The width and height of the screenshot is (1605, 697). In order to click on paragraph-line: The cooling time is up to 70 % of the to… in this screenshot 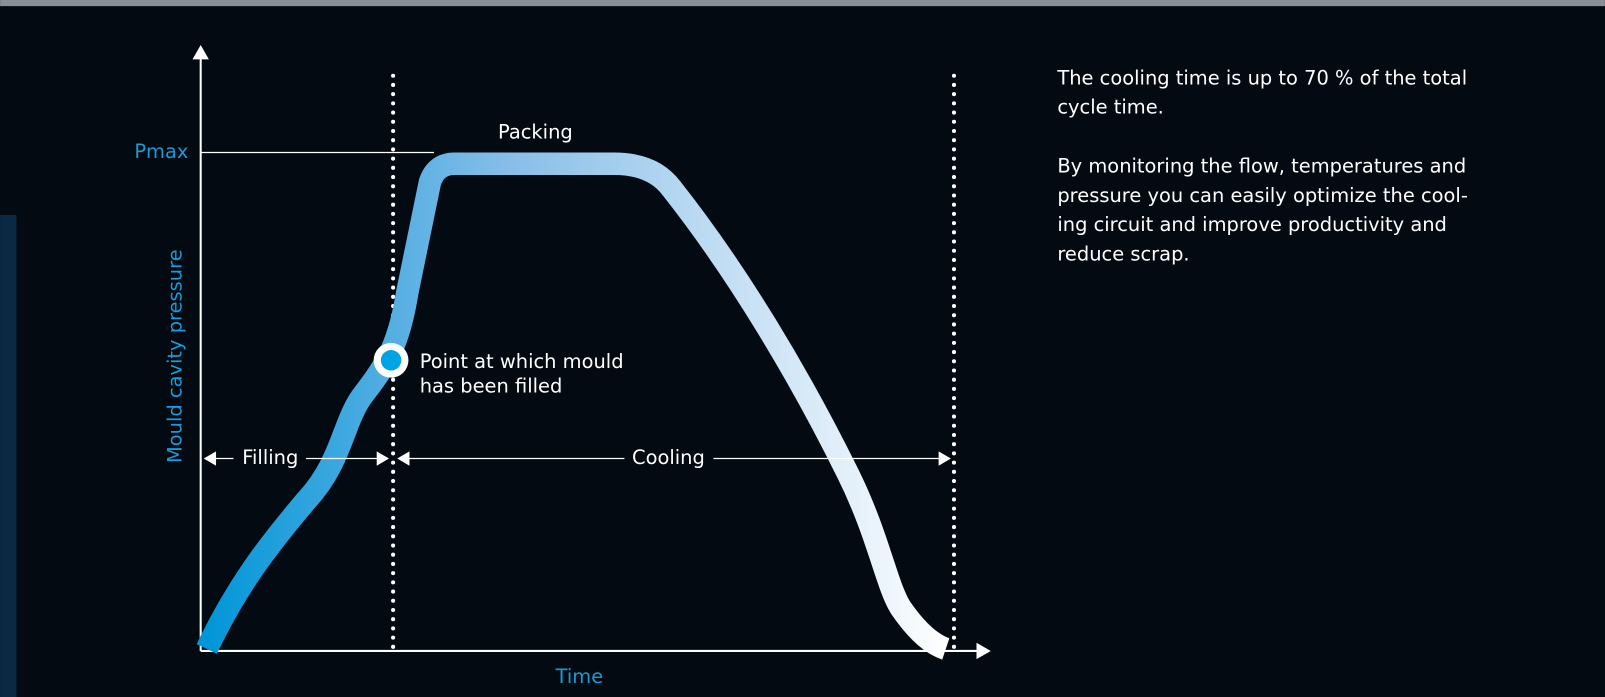, I will do `click(1261, 77)`.